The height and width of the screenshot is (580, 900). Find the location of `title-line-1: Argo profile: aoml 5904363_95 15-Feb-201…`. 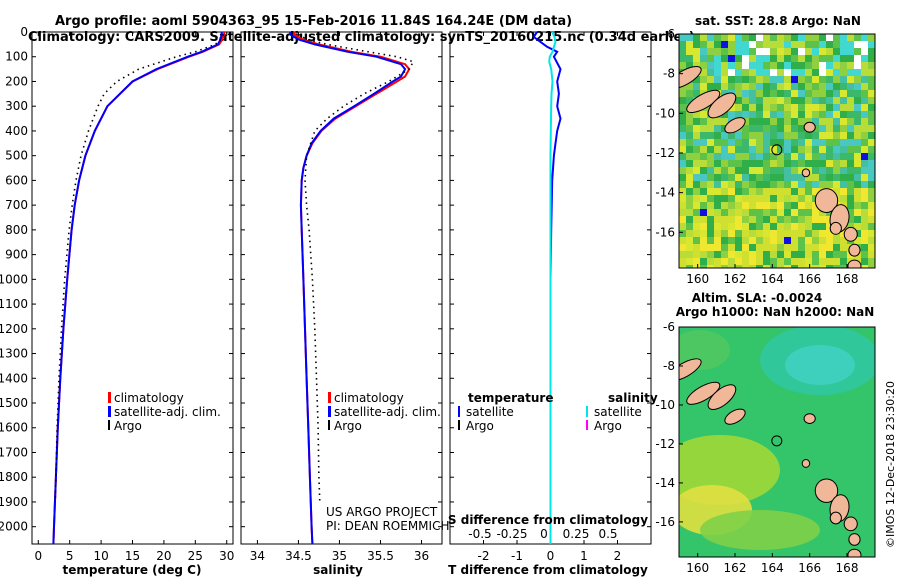

title-line-1: Argo profile: aoml 5904363_95 15-Feb-201… is located at coordinates (313, 21).